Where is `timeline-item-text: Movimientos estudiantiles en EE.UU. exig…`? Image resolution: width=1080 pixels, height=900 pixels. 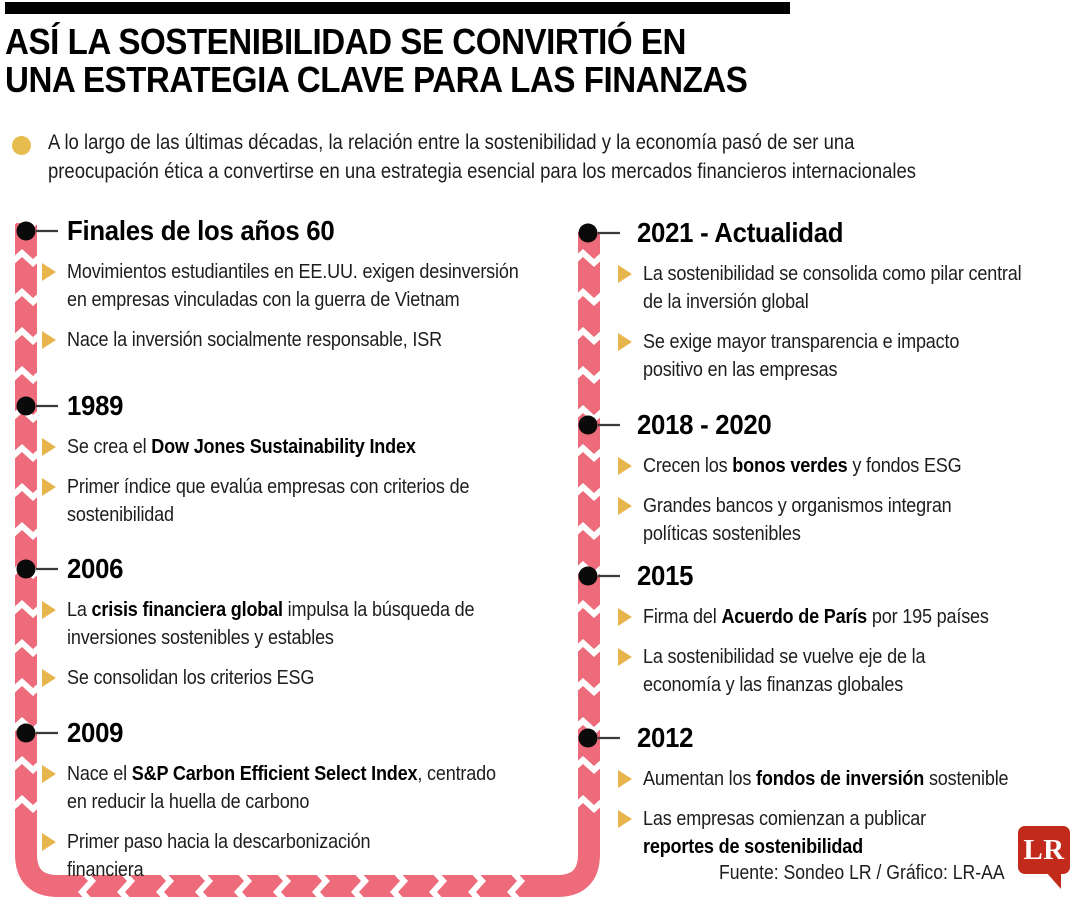 timeline-item-text: Movimientos estudiantiles en EE.UU. exig… is located at coordinates (293, 286).